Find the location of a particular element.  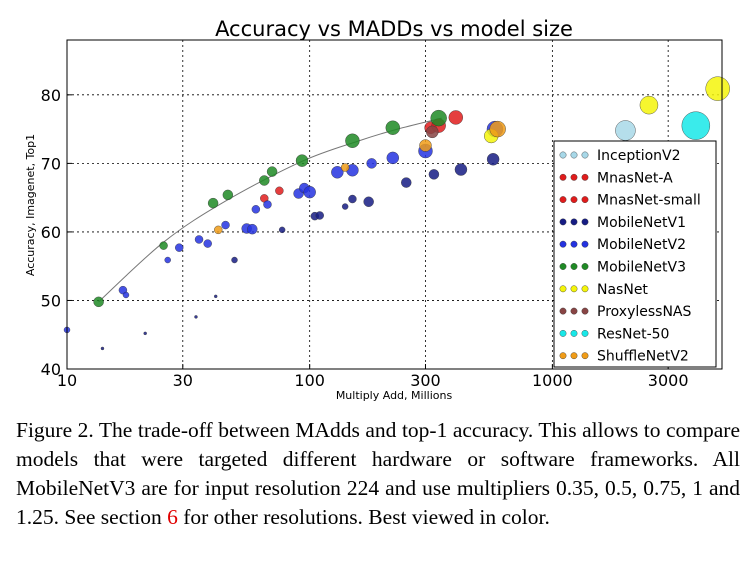

legend-label-inceptionv2: InceptionV2 is located at coordinates (639, 156).